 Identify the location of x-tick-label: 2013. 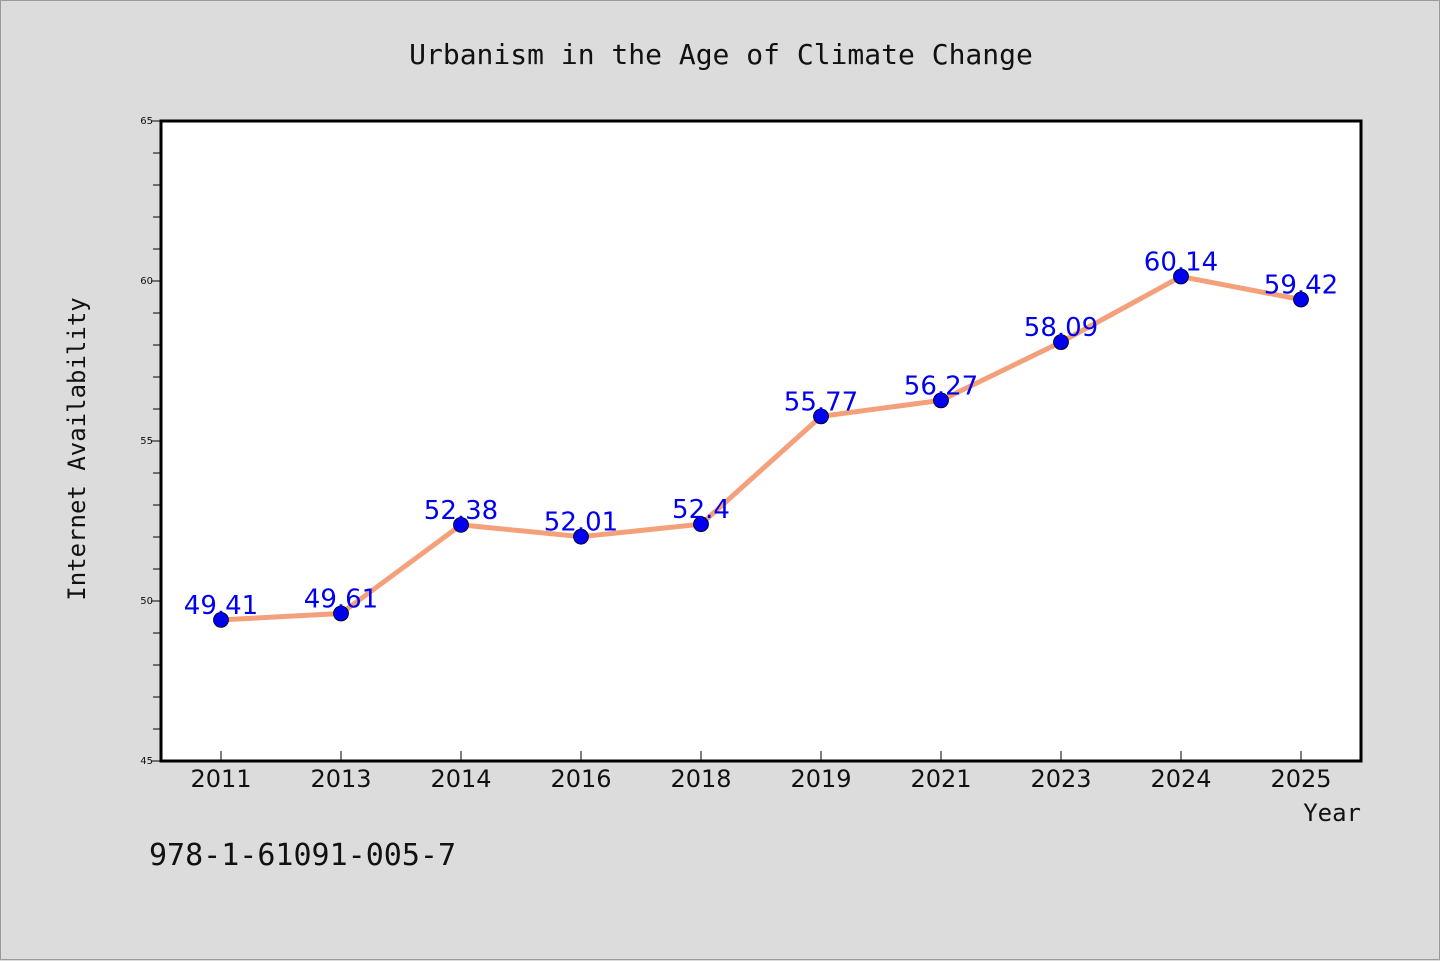
(340, 779).